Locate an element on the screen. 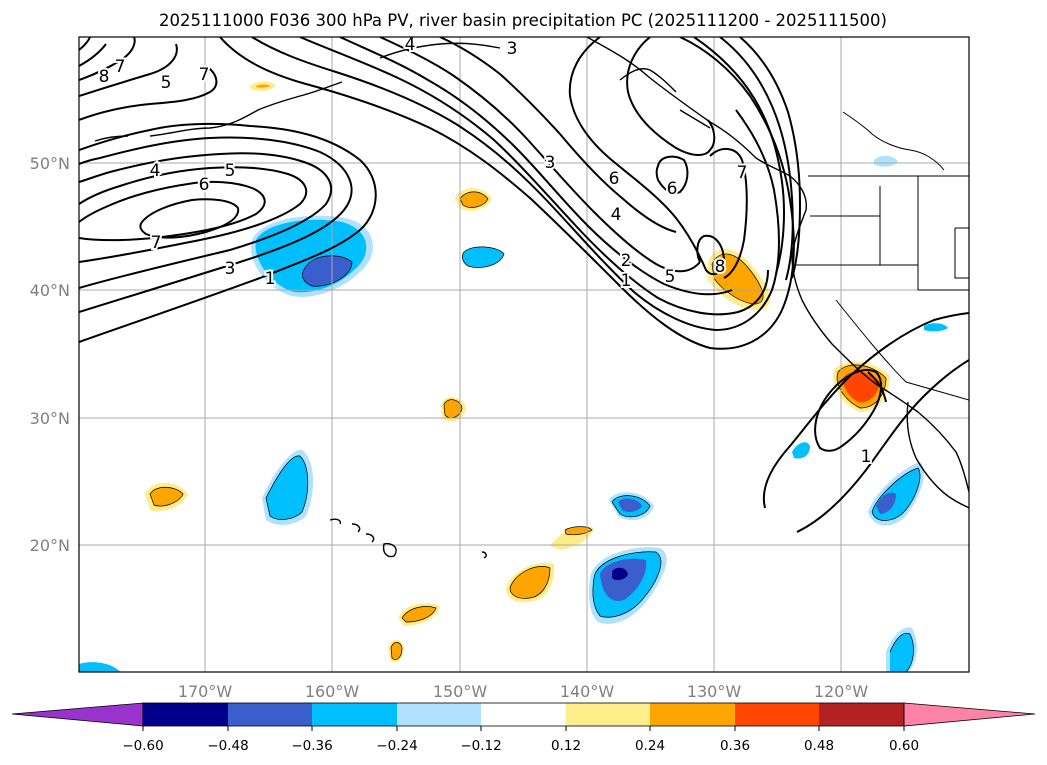 The height and width of the screenshot is (765, 1047). lon-label: 160°W is located at coordinates (332, 691).